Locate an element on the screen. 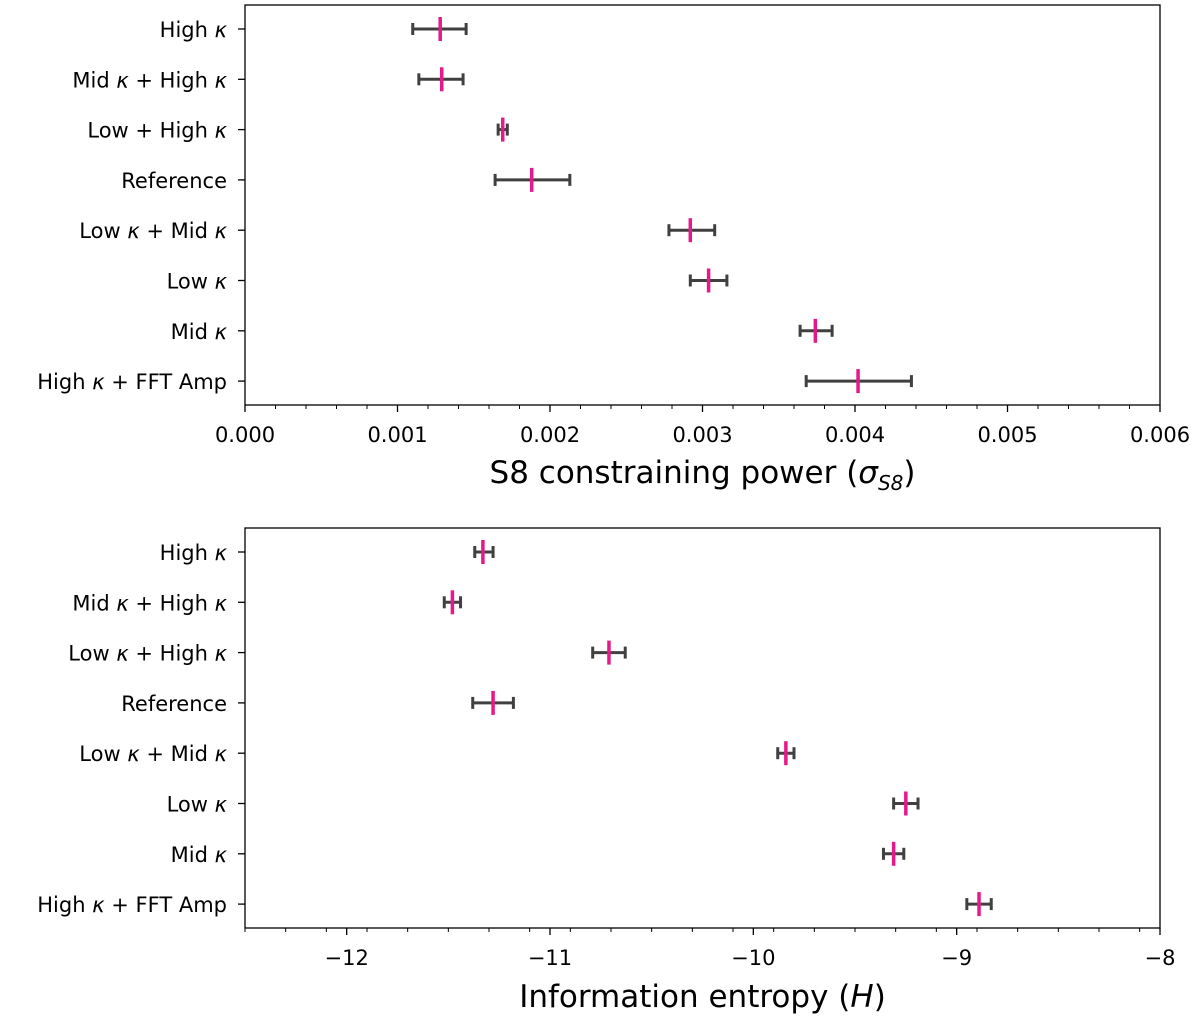 This screenshot has width=1200, height=1018. x-tick-label: 0.002 is located at coordinates (550, 435).